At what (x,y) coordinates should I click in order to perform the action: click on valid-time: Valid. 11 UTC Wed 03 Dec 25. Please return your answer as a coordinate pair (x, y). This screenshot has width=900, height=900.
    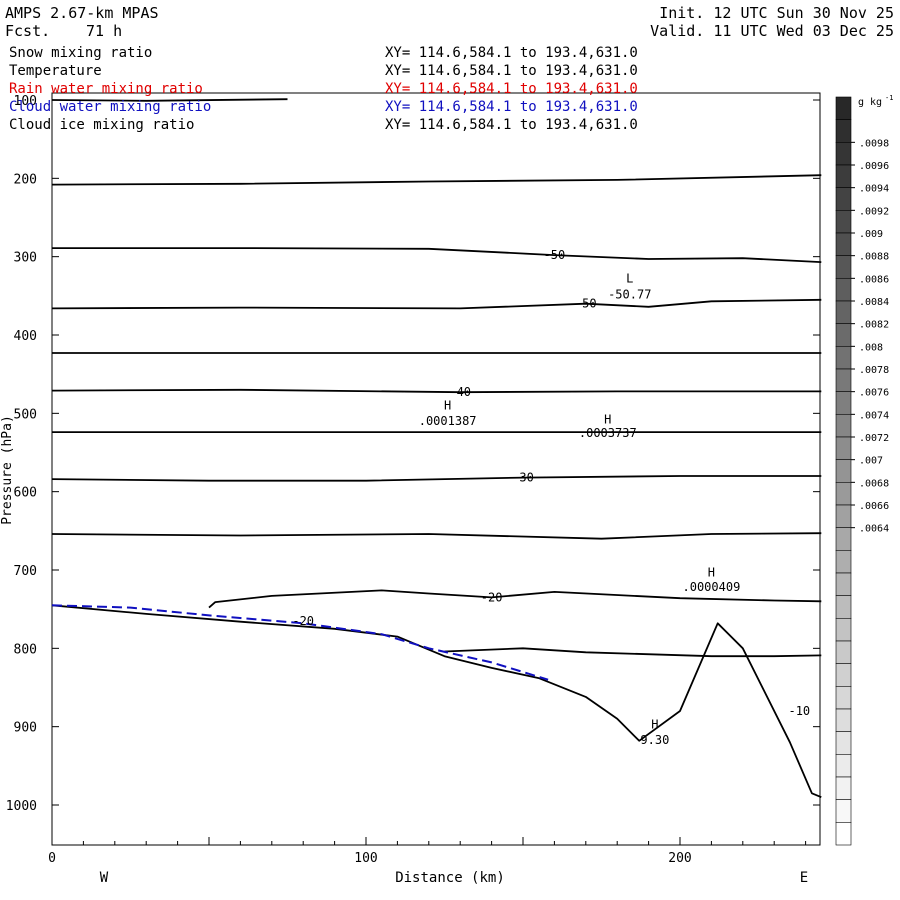
    Looking at the image, I should click on (772, 31).